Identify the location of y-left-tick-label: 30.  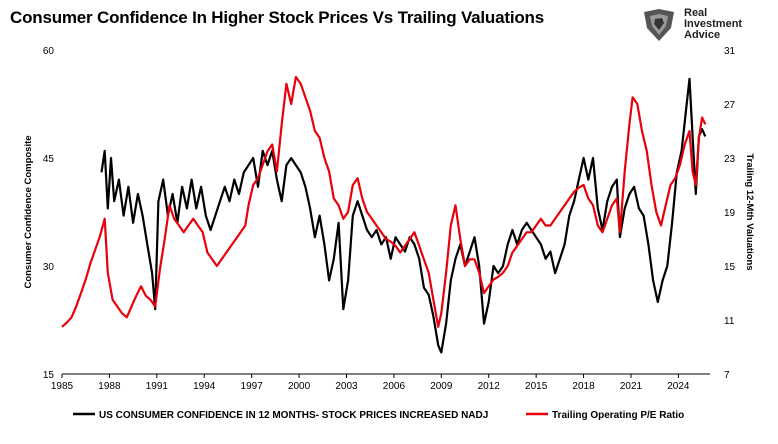
(49, 267).